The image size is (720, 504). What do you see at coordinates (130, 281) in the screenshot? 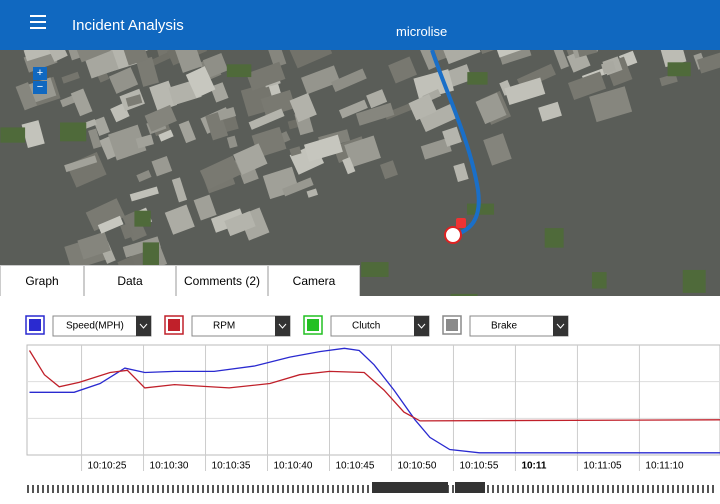
I see `tab: Data` at bounding box center [130, 281].